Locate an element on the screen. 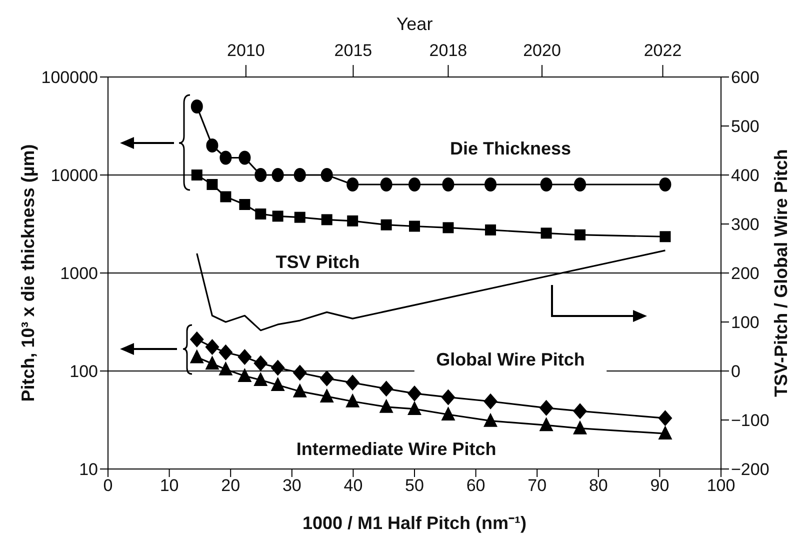 Image resolution: width=803 pixels, height=543 pixels. x-tick-label: 0 is located at coordinates (108, 486).